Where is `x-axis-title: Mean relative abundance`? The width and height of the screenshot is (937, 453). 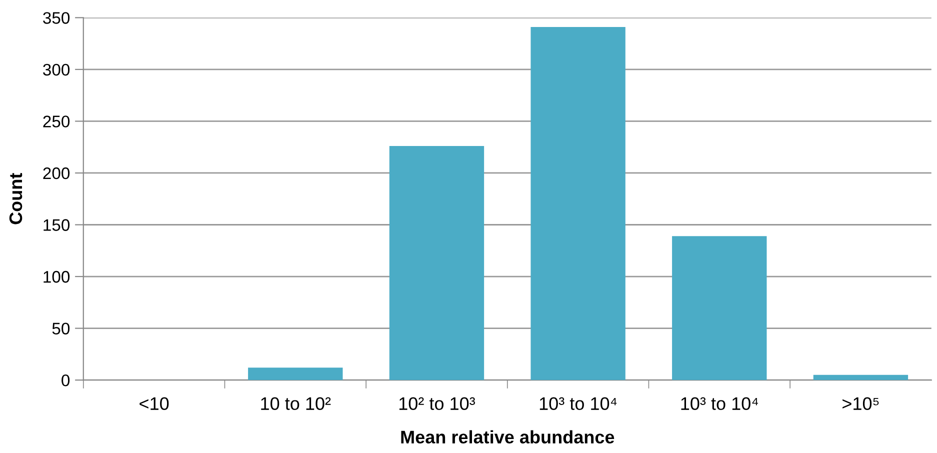 x-axis-title: Mean relative abundance is located at coordinates (507, 437).